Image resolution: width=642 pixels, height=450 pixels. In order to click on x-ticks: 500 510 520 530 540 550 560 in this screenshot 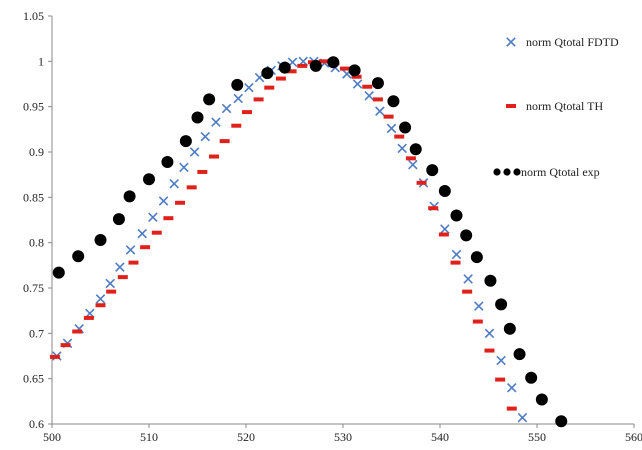, I will do `click(342, 434)`.